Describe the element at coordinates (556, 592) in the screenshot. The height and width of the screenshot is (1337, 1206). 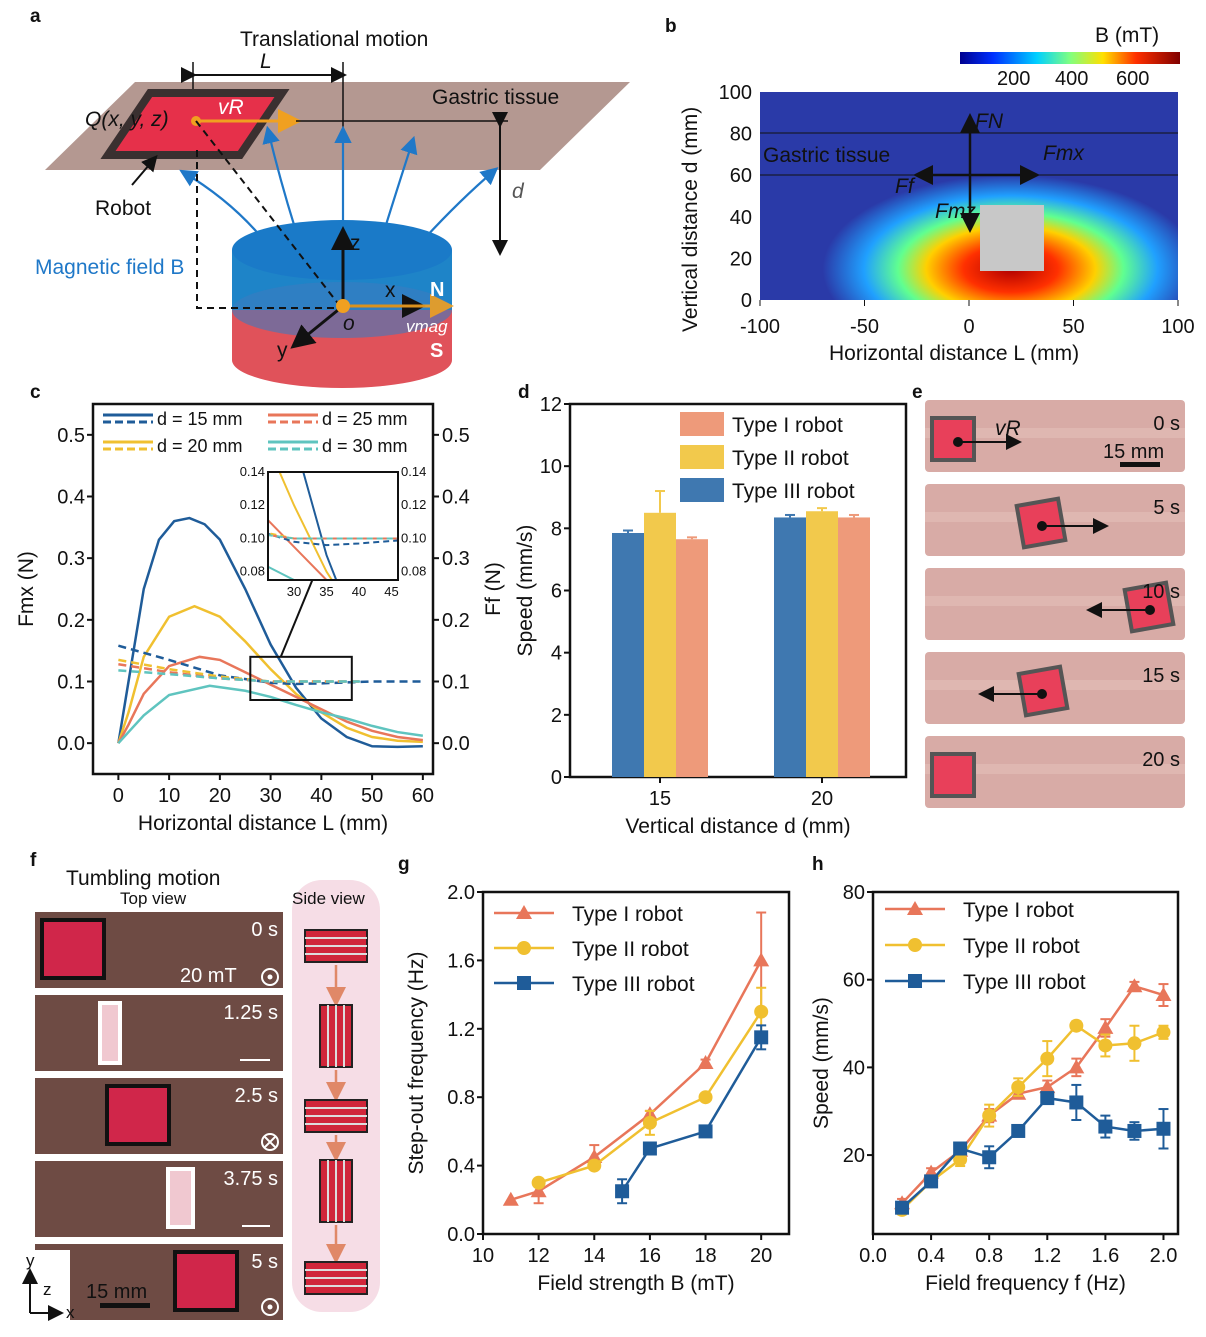
I see `y-tick-label: 6` at that location.